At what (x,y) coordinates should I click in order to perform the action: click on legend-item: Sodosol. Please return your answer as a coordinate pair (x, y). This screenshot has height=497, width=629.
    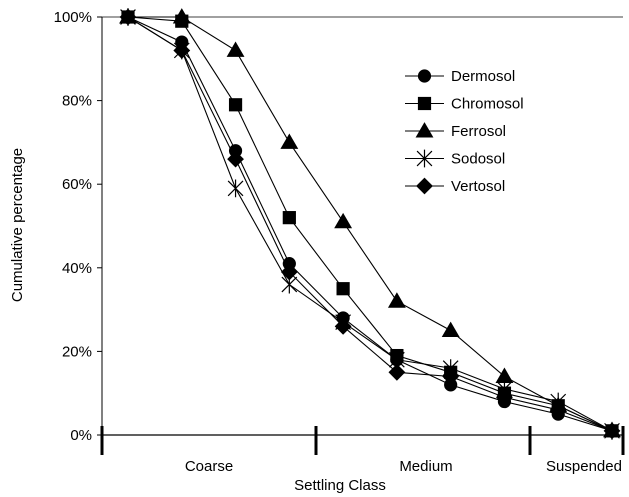
    Looking at the image, I should click on (455, 158).